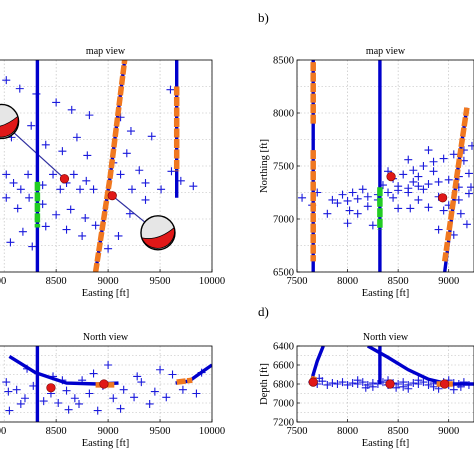 The width and height of the screenshot is (474, 474). I want to click on y-tick-label: 6400, so click(283, 347).